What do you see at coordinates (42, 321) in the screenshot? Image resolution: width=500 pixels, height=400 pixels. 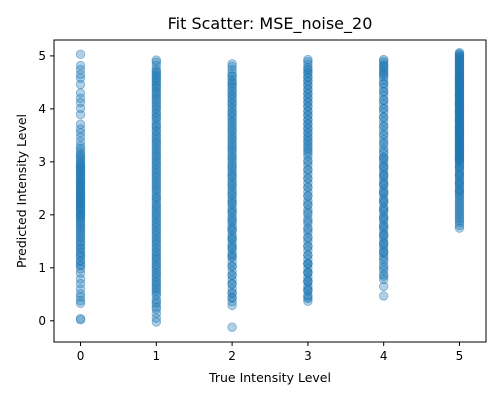 I see `y-tick-label: 0` at bounding box center [42, 321].